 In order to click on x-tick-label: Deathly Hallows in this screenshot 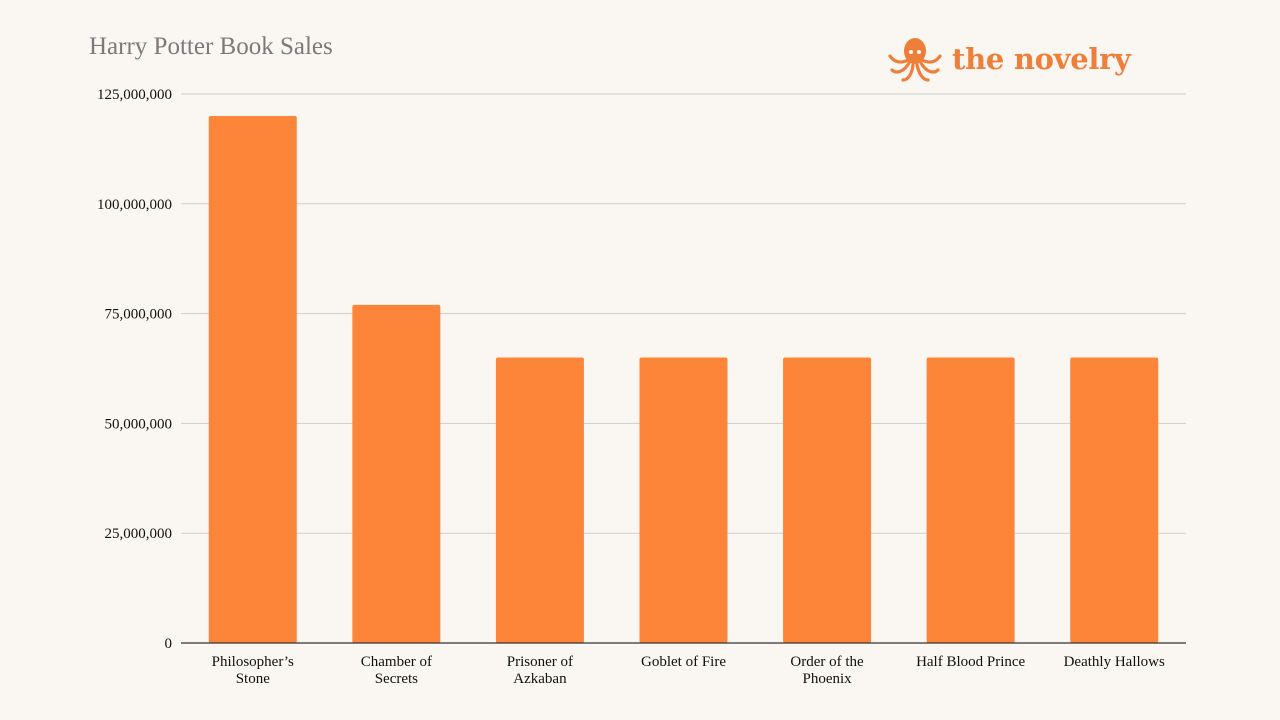, I will do `click(1114, 662)`.